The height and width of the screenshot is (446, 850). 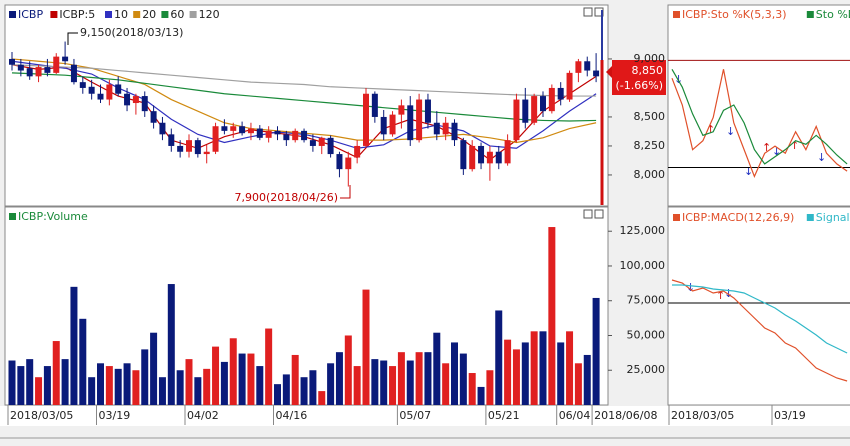 What do you see at coordinates (734, 14) in the screenshot?
I see `legend-label: ICBP:Sto %K(5,3,3)` at bounding box center [734, 14].